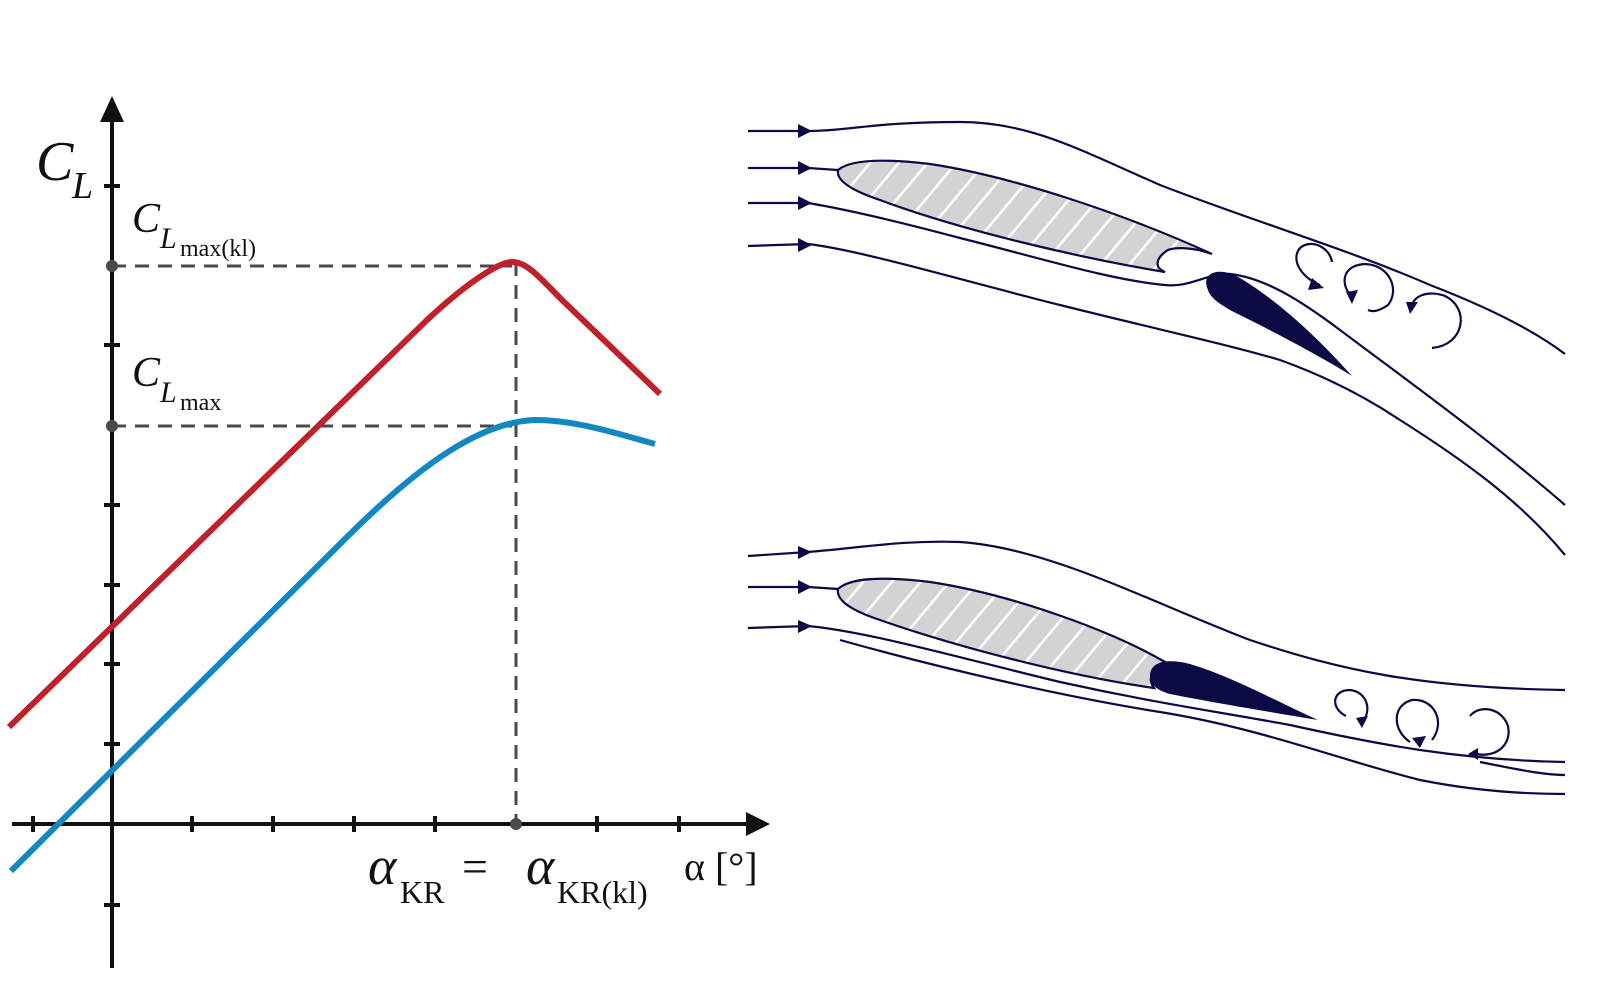  Describe the element at coordinates (112, 109) in the screenshot. I see `y-axis-arrowhead` at that location.